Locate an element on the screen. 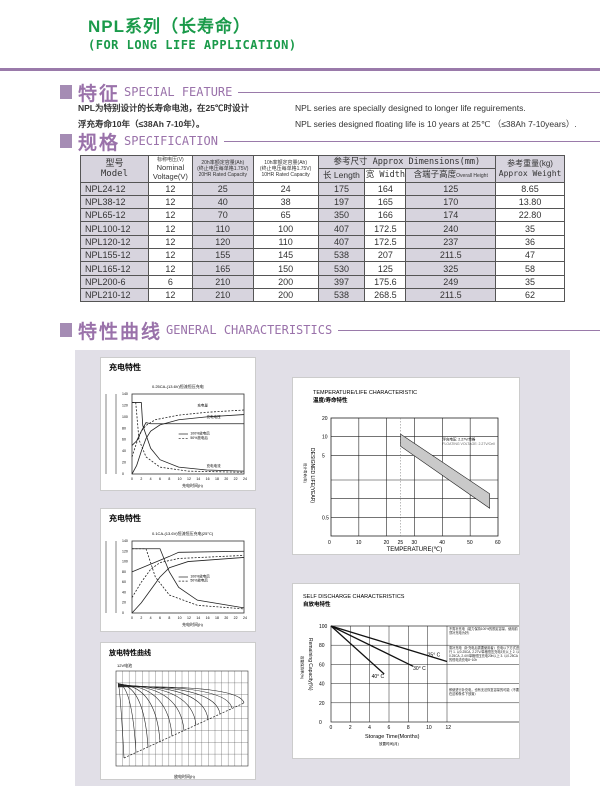 This screenshot has width=600, height=796. cell-model: NPL38-12 is located at coordinates (114, 202).